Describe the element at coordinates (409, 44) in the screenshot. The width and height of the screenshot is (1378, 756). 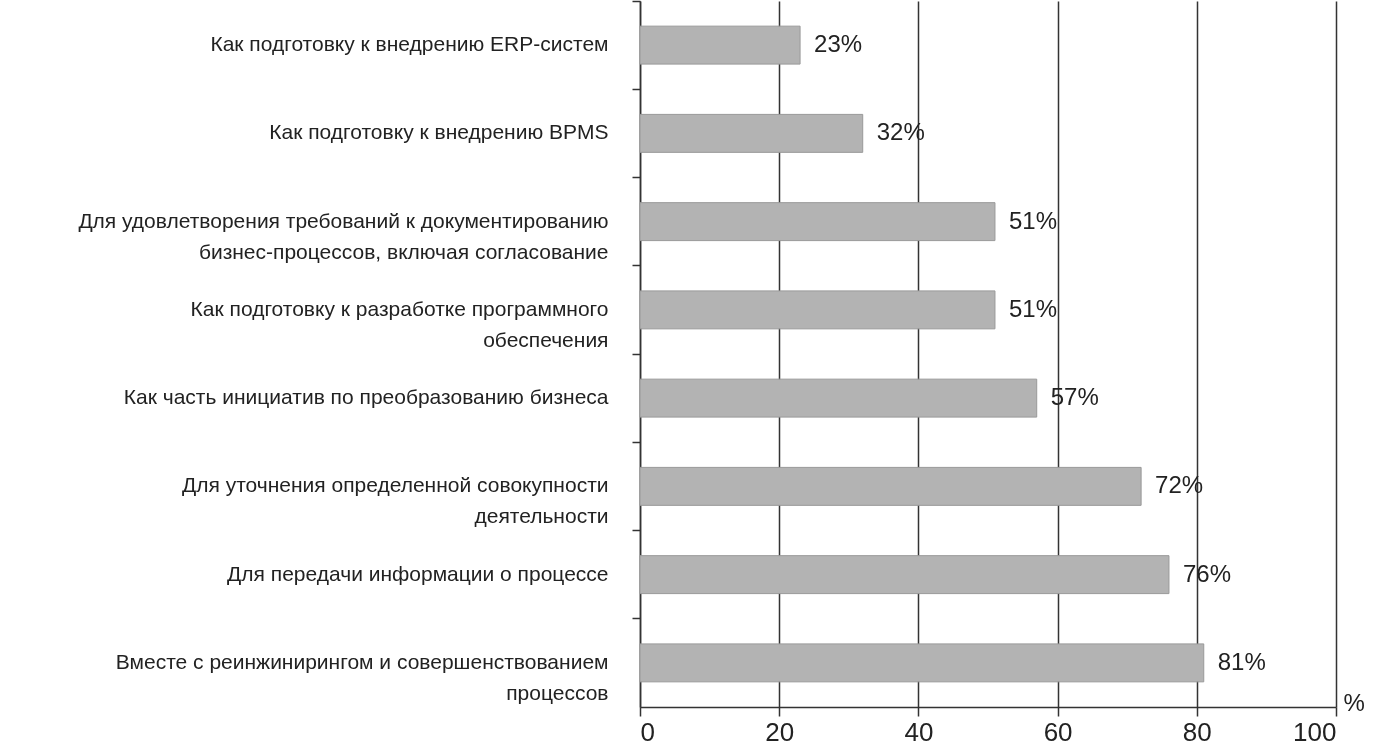
I see `y-tick-label: Как подготовку к внедрению ERP-систем` at that location.